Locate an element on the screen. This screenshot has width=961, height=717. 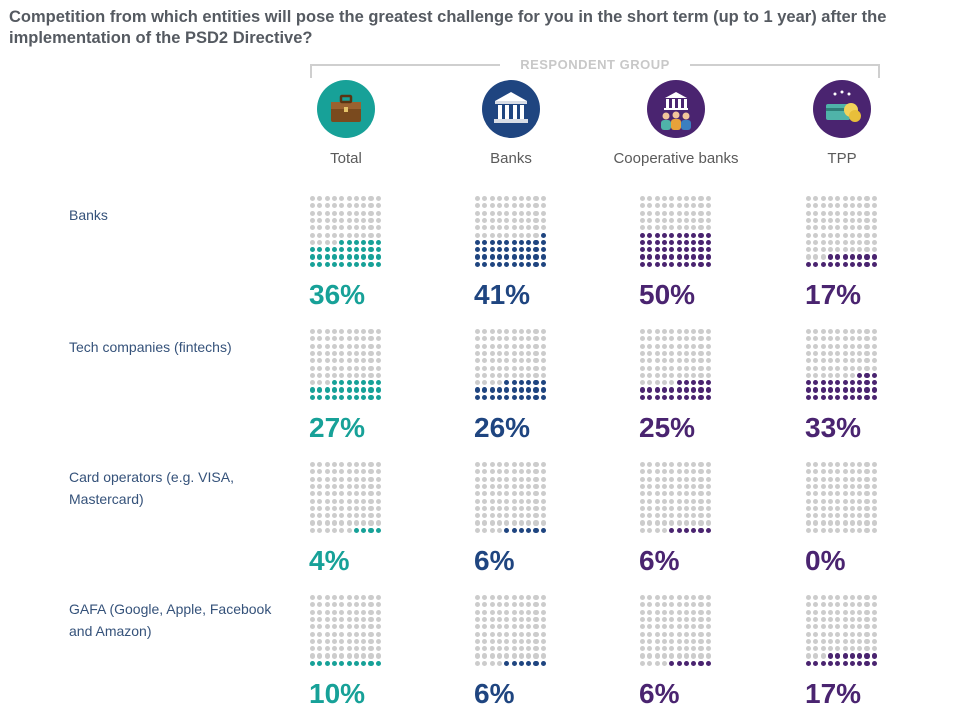
percentage-label-tpp-row-3: 17% is located at coordinates (833, 693).